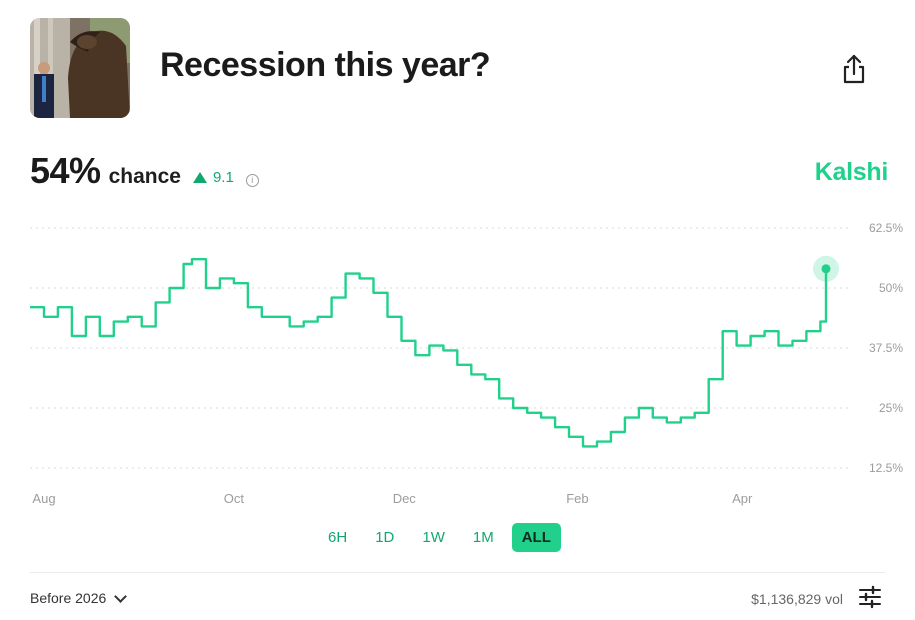  What do you see at coordinates (483, 537) in the screenshot?
I see `range-button-1m: 1M` at bounding box center [483, 537].